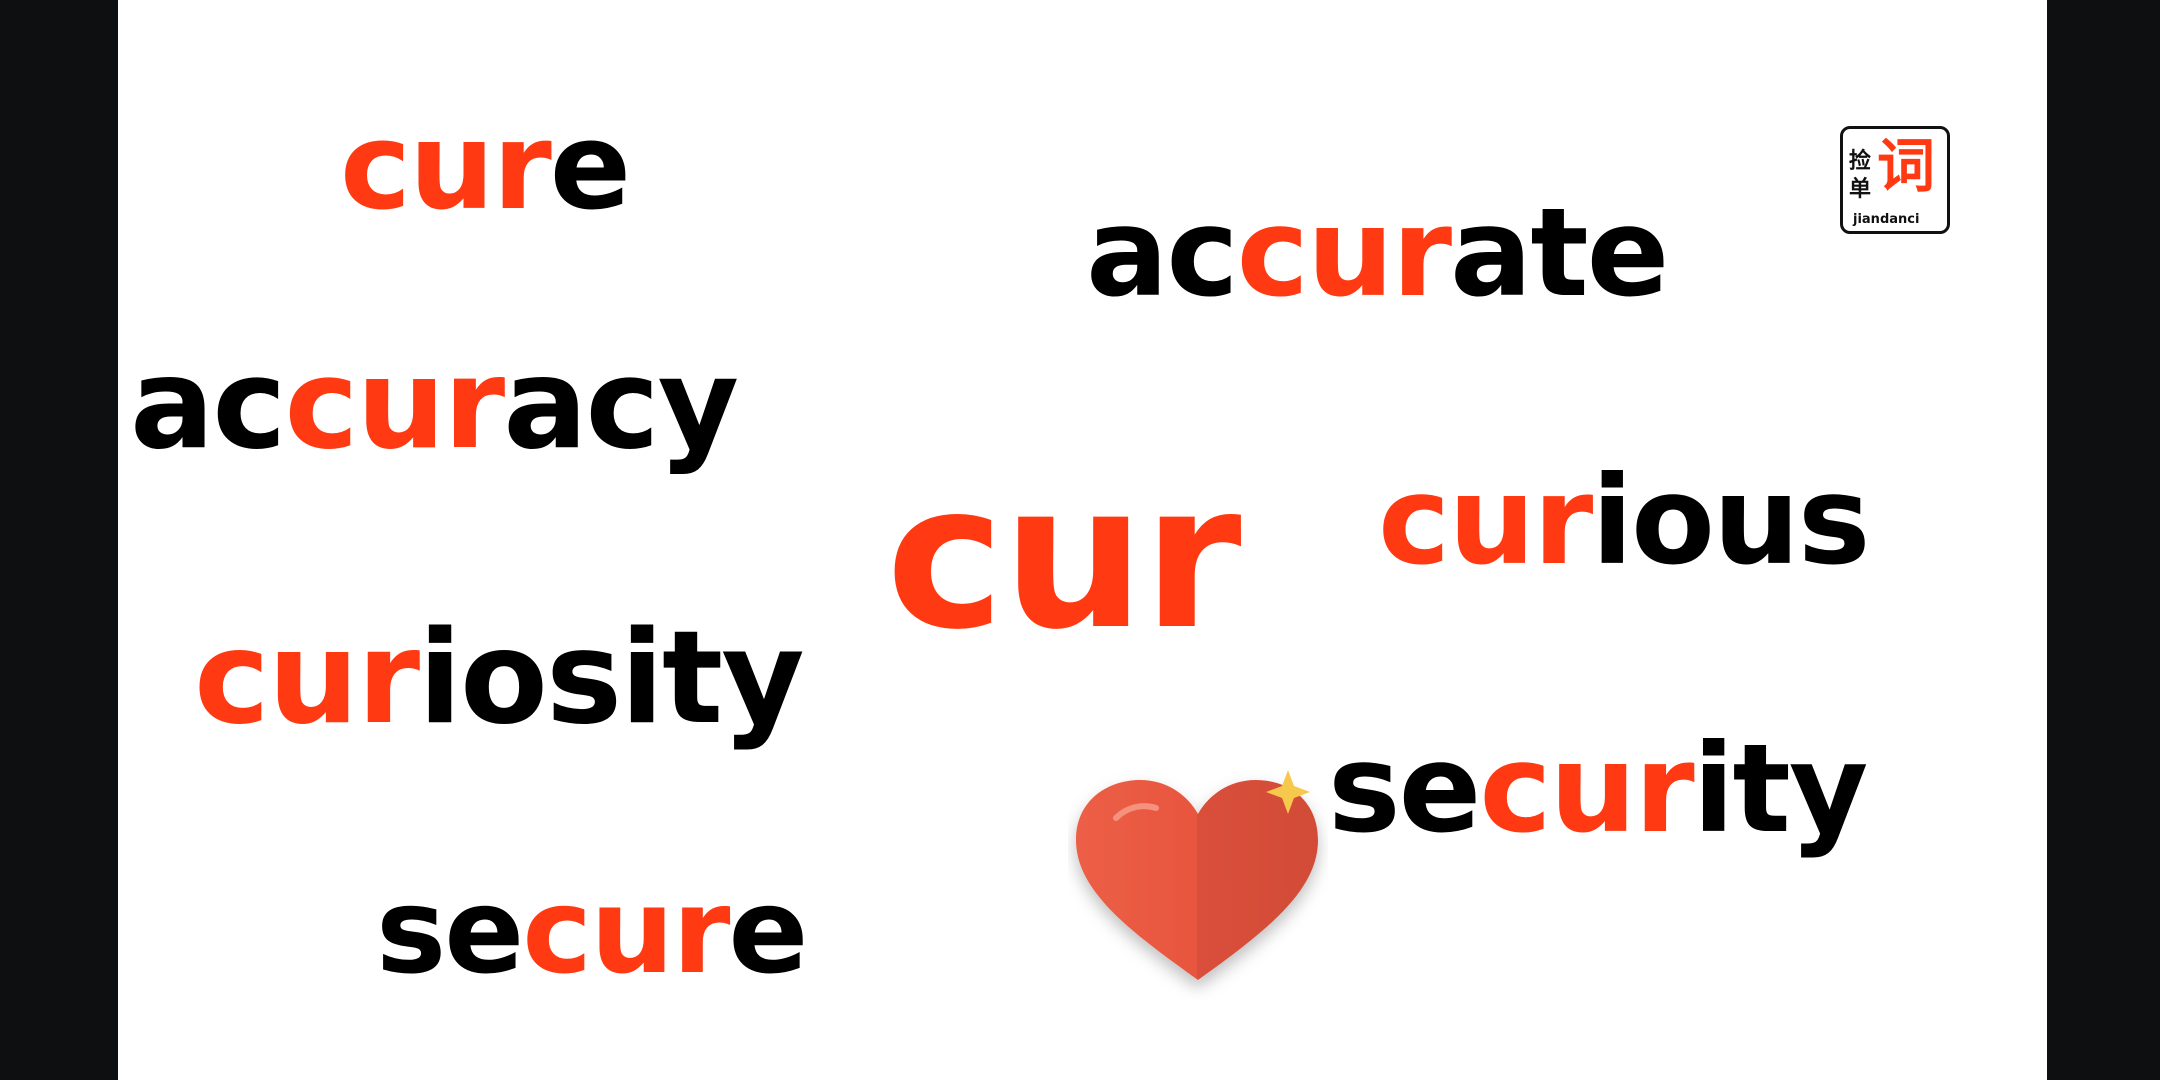  What do you see at coordinates (1906, 166) in the screenshot?
I see `logo-char-3: 词` at bounding box center [1906, 166].